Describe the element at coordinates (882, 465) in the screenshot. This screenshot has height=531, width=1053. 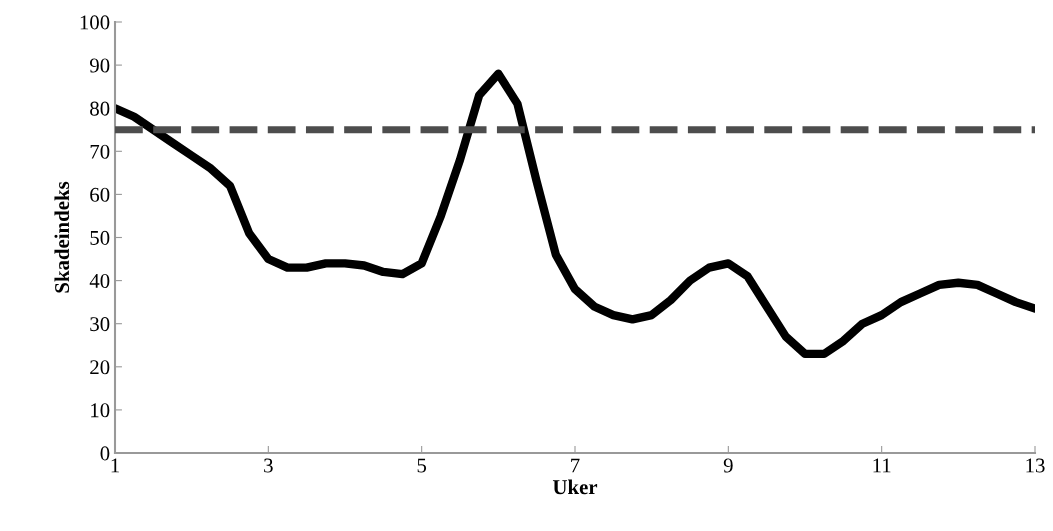
I see `x-tick-label: 11` at that location.